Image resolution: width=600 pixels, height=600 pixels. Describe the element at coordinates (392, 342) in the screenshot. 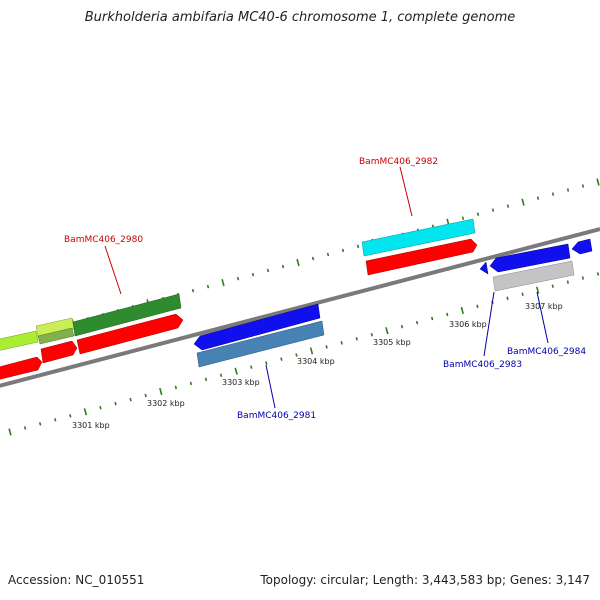

I see `tick-label-3305: 3305 kbp` at that location.